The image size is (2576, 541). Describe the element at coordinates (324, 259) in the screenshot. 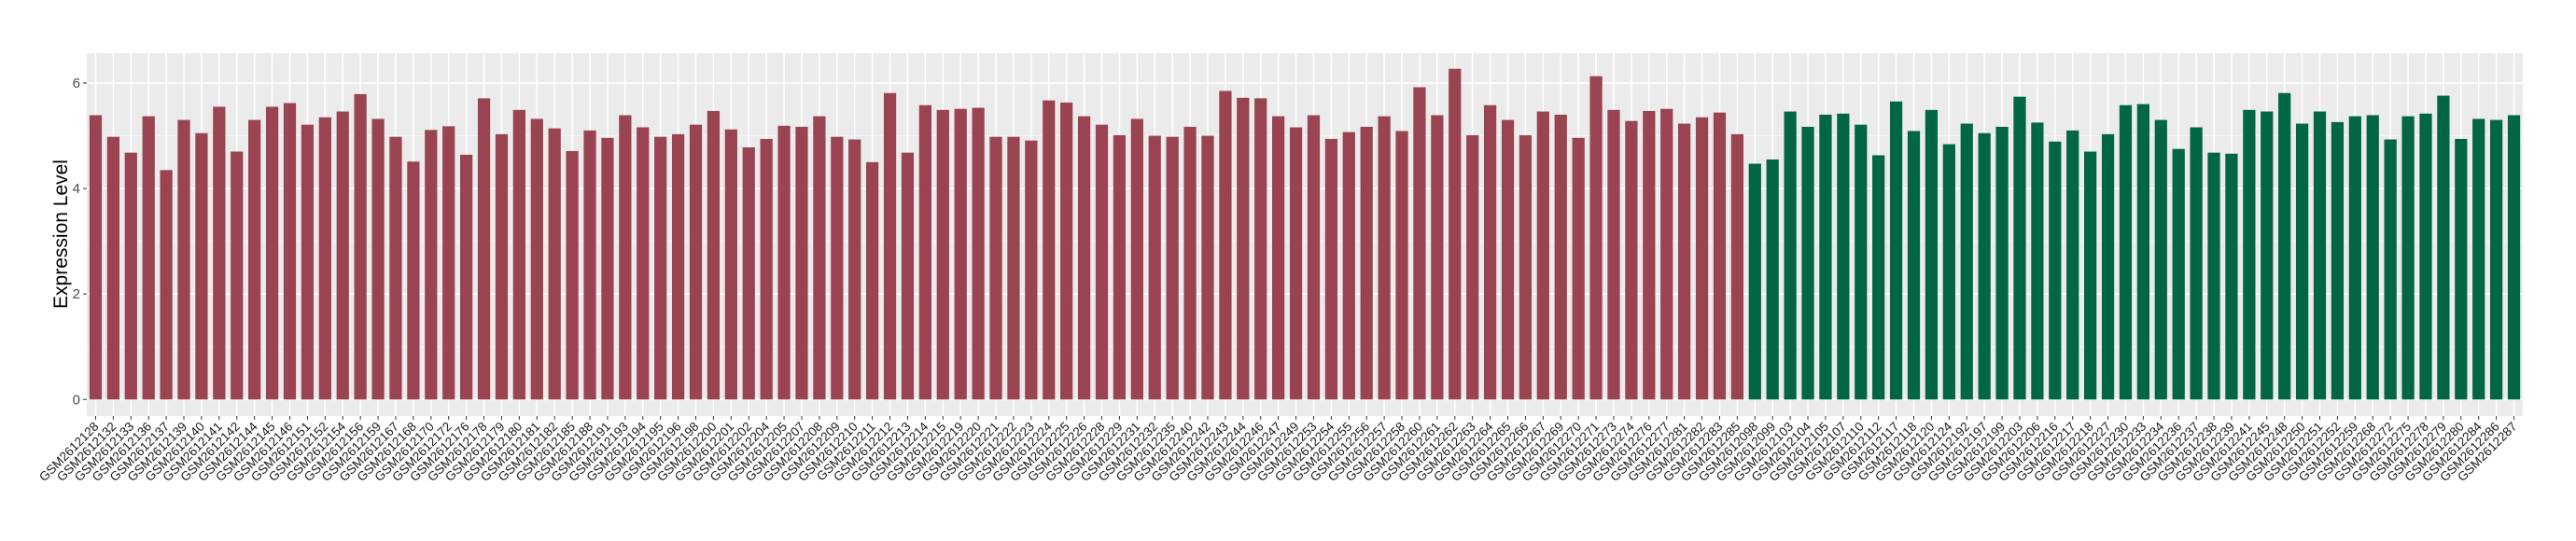

I see `bar-GSM2612152` at that location.